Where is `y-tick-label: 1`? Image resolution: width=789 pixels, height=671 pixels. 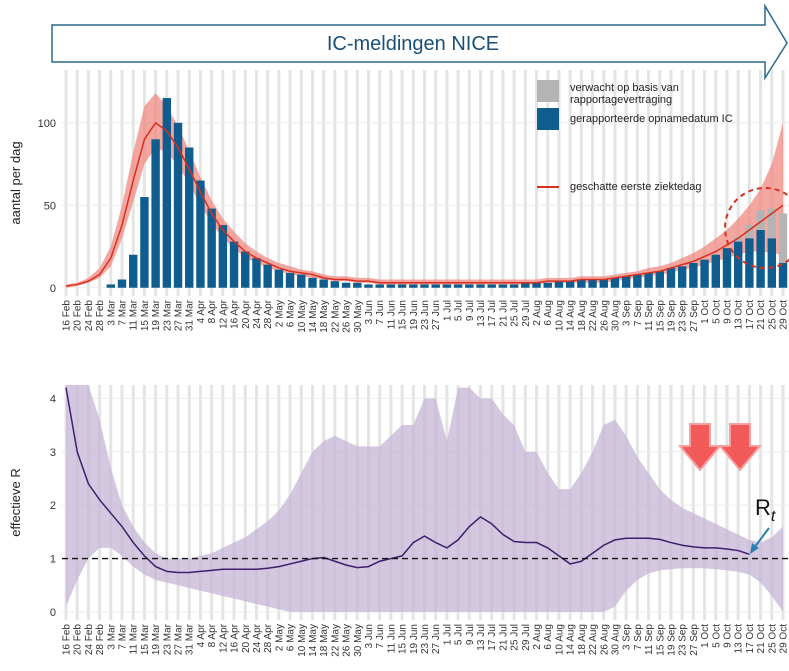 y-tick-label: 1 is located at coordinates (53, 560).